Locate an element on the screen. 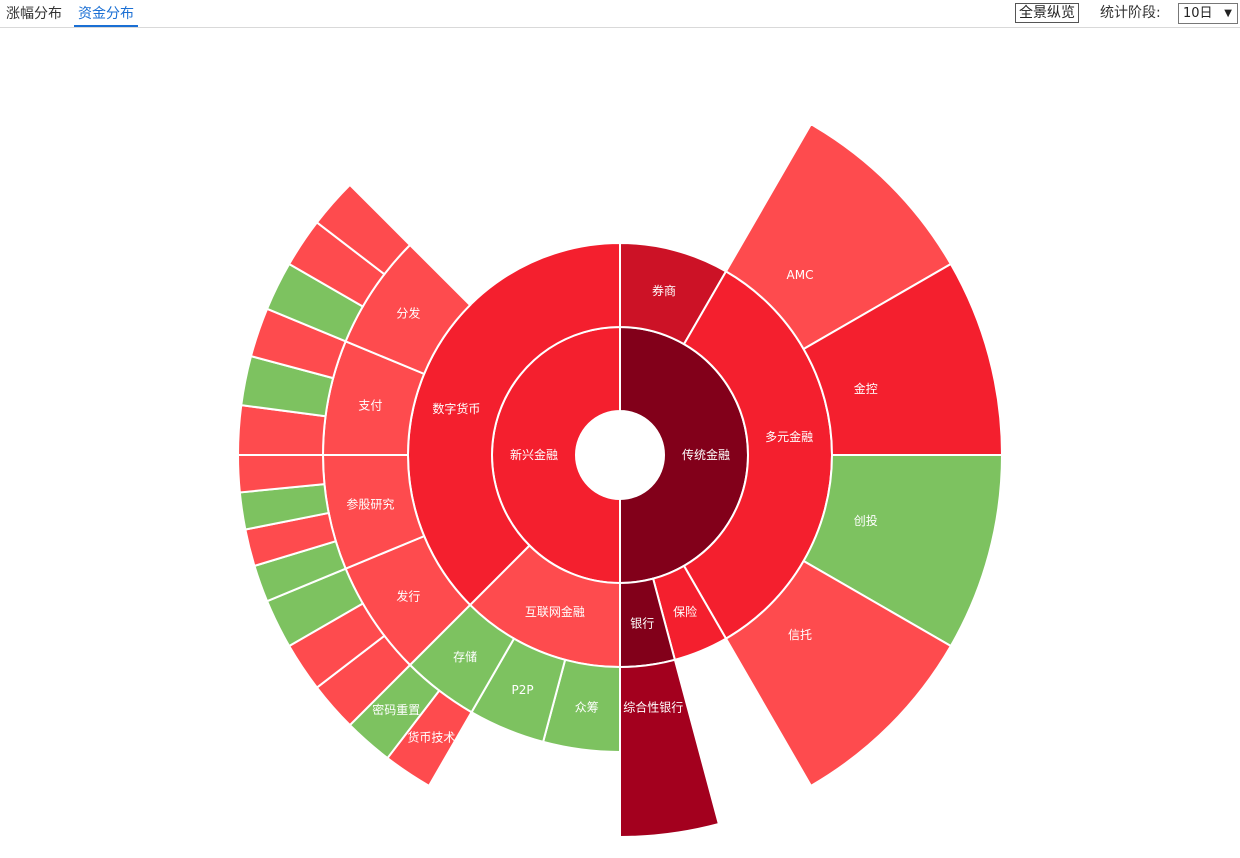  segment-label: 分发 is located at coordinates (408, 313).